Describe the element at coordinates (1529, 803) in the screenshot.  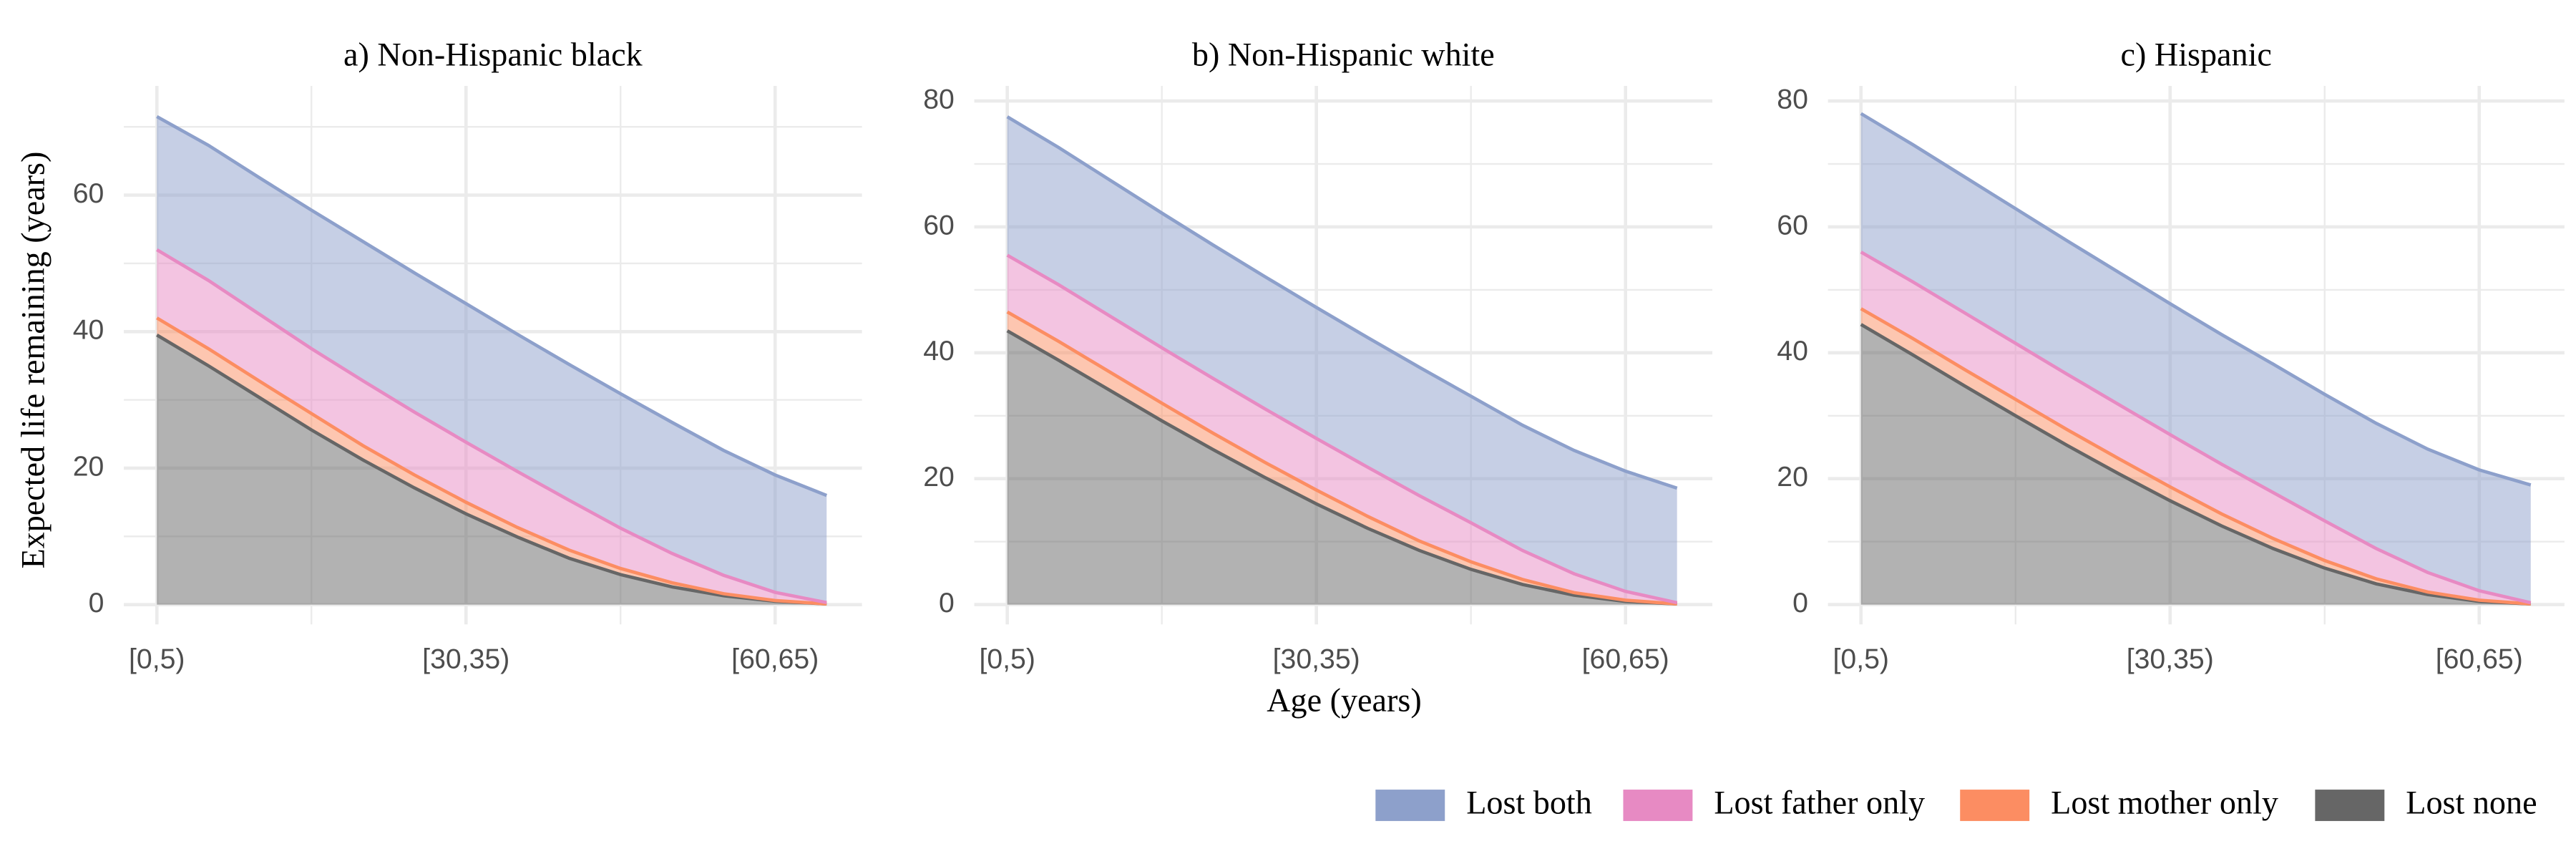
I see `legend-label: Lost both` at that location.